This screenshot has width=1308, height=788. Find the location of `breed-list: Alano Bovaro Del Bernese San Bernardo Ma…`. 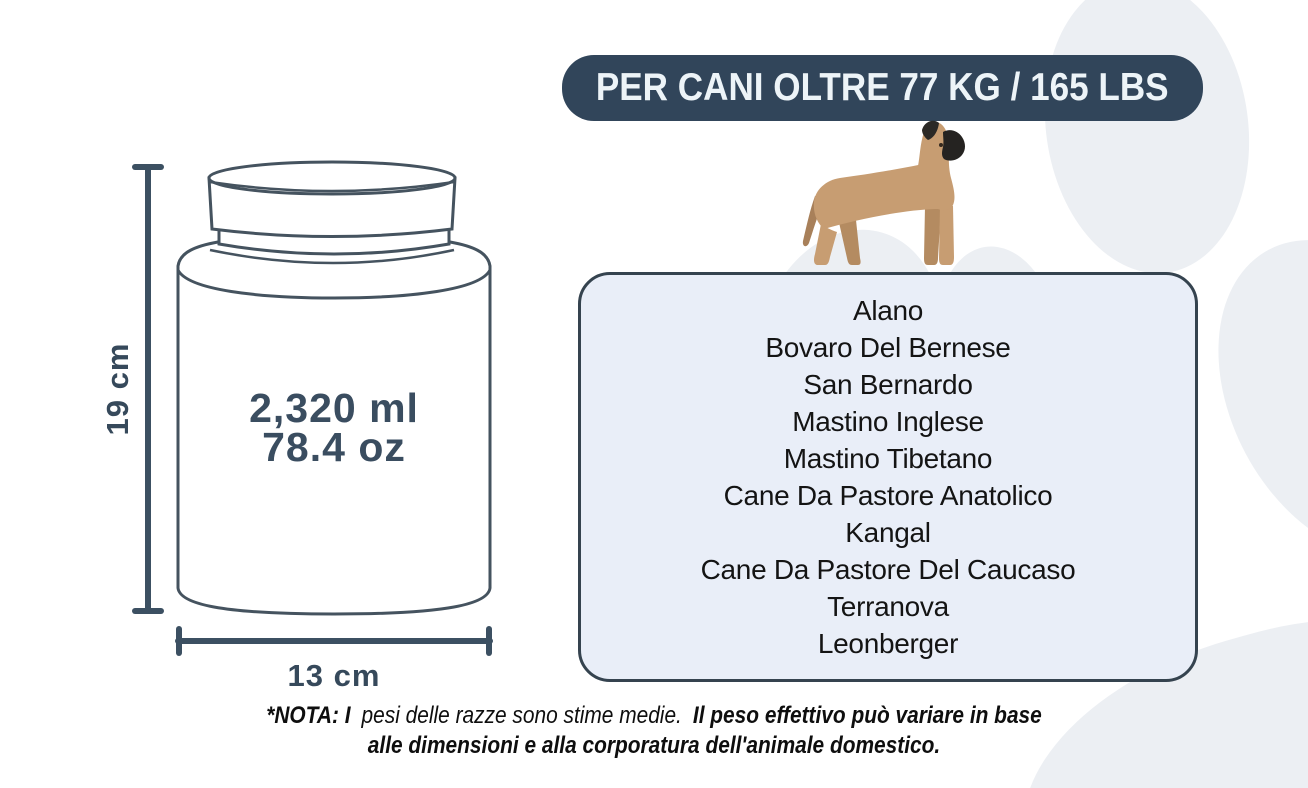

breed-list: Alano Bovaro Del Bernese San Bernardo Ma… is located at coordinates (888, 477).